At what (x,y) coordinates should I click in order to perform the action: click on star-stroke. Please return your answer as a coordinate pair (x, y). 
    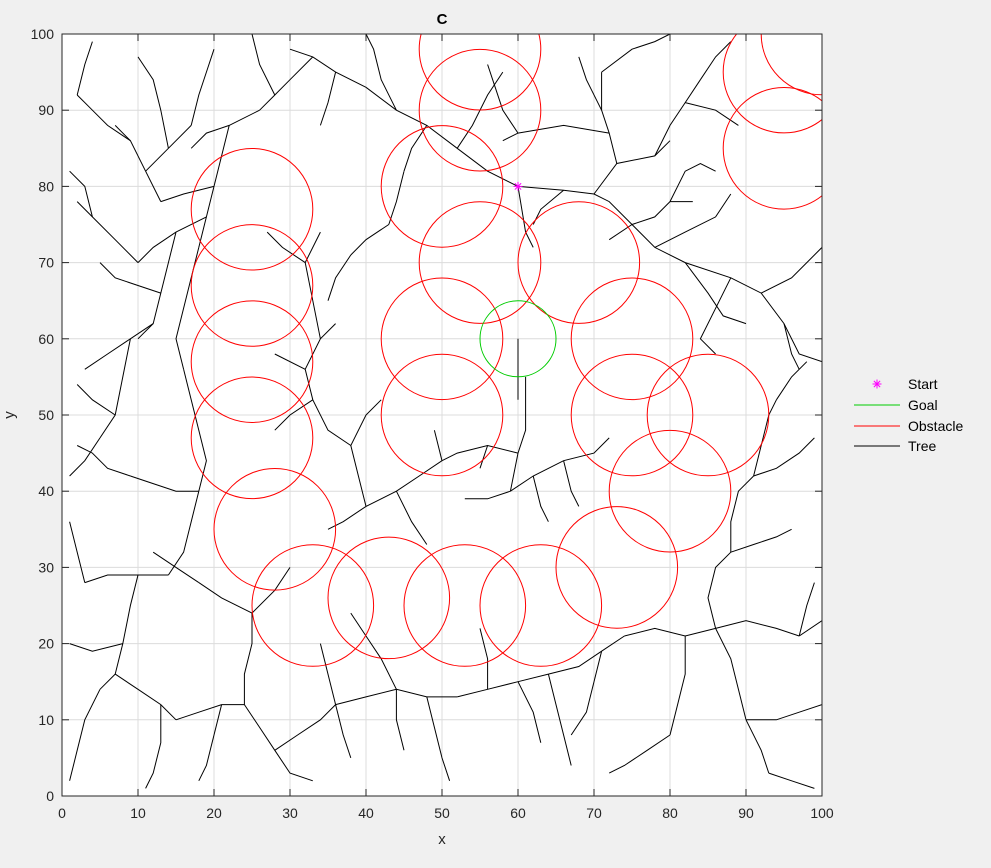
    Looking at the image, I should click on (518, 186).